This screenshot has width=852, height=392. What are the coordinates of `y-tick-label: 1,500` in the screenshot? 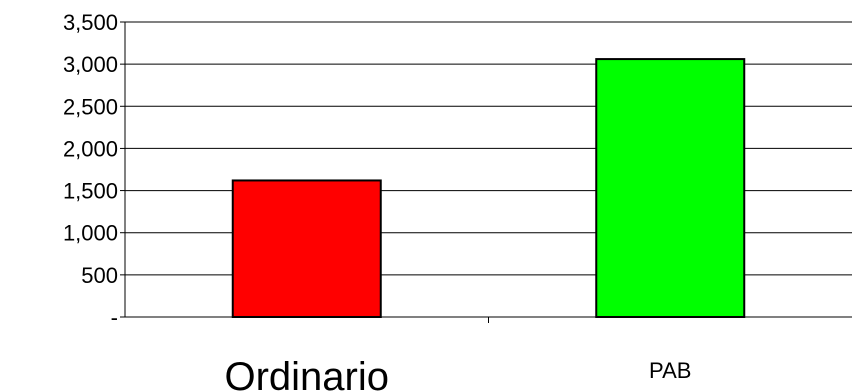 It's located at (90, 191).